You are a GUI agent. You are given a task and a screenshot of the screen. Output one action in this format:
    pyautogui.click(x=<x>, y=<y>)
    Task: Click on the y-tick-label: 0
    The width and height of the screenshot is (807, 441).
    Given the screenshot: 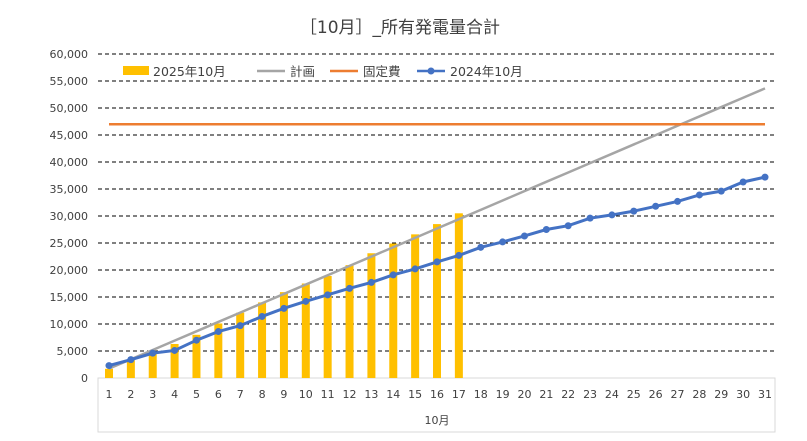 What is the action you would take?
    pyautogui.click(x=84, y=378)
    